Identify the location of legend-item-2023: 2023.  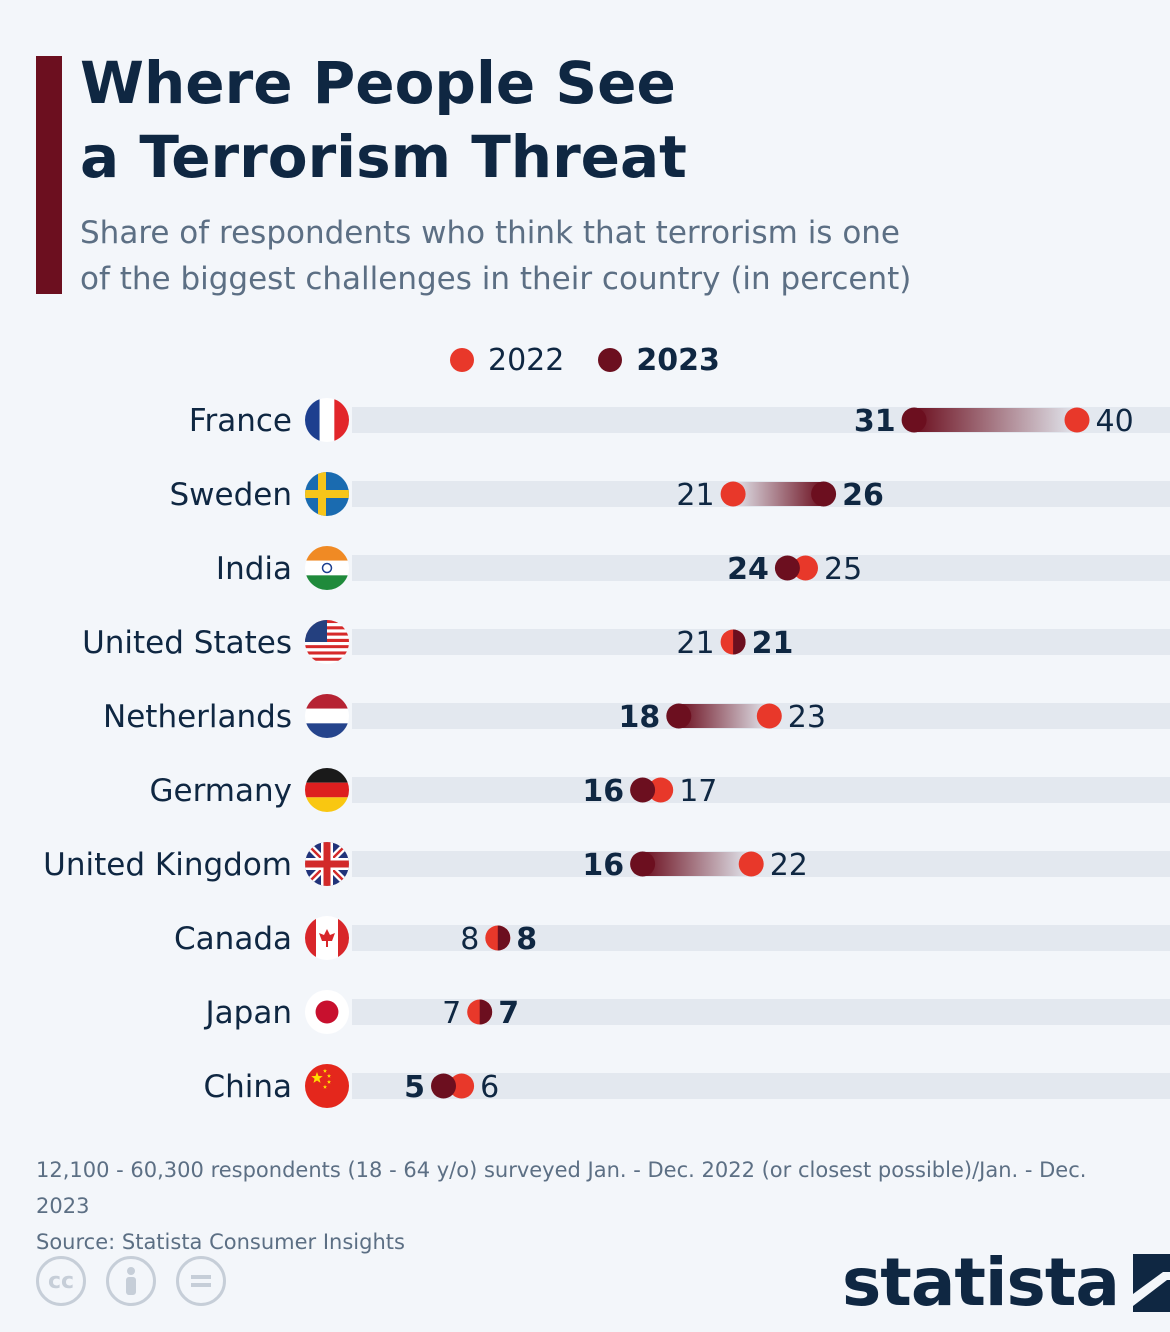
(659, 360).